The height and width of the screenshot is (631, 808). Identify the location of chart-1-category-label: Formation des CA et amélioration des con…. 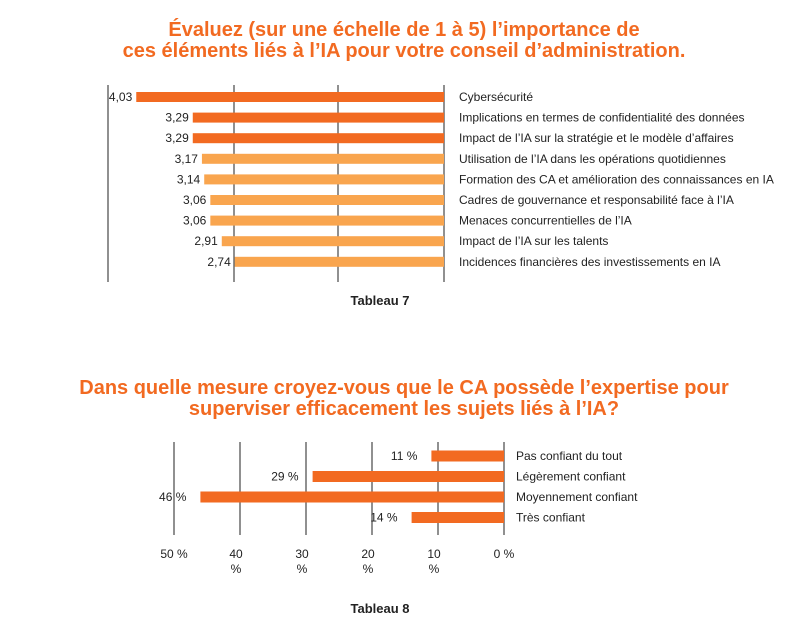
(616, 179).